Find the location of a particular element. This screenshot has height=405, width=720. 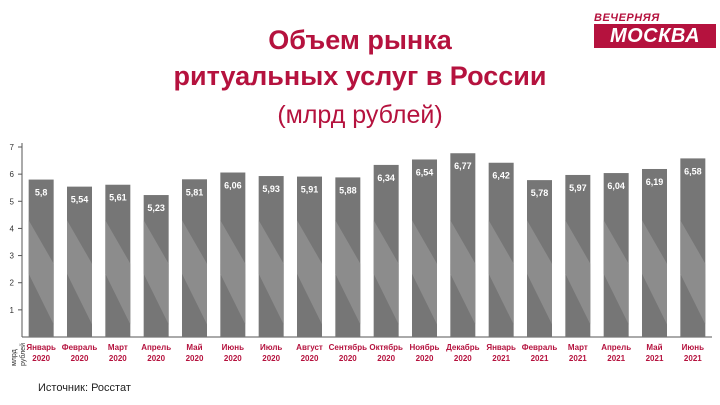

x-tick-label-year-4: 2020 is located at coordinates (195, 358).